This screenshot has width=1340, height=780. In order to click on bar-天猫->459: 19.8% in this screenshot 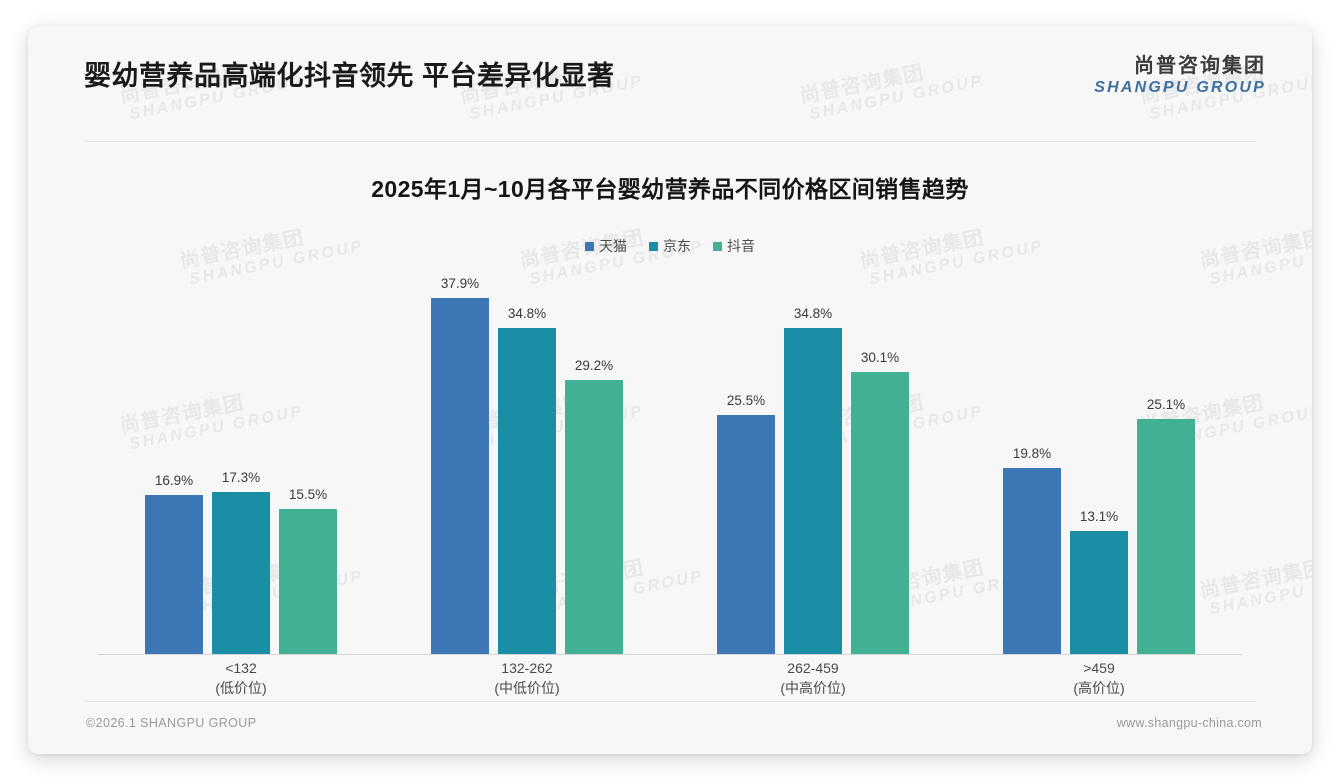, I will do `click(1032, 457)`.